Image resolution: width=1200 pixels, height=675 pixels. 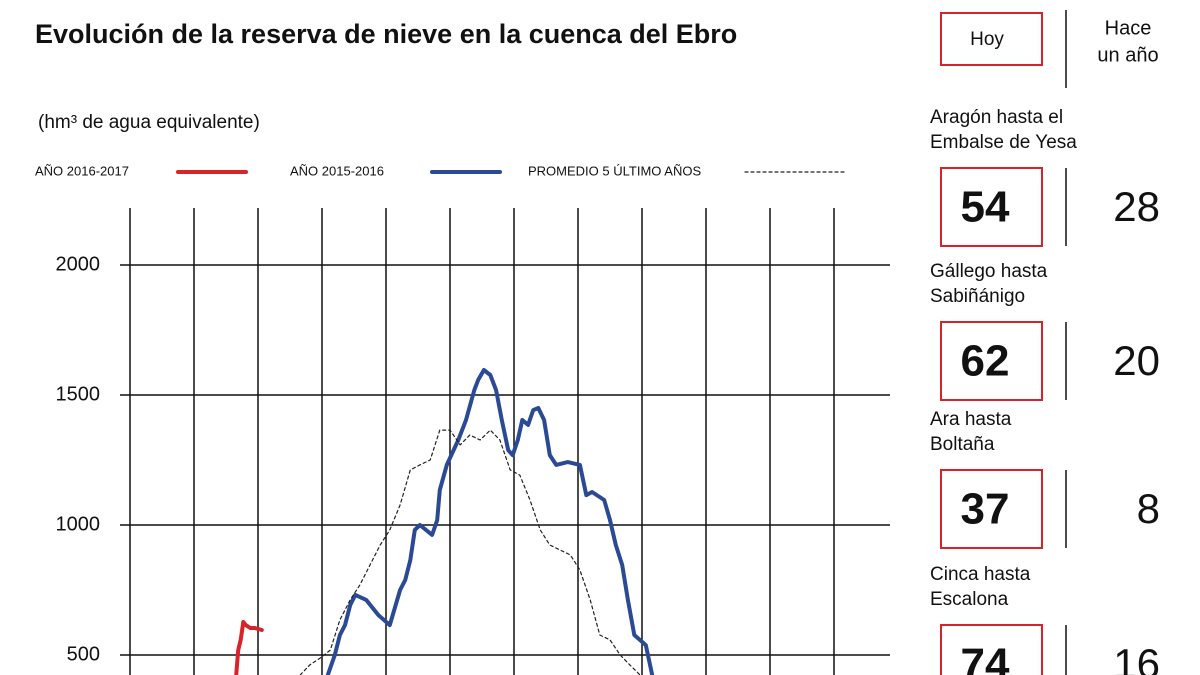 I want to click on y-tick-label: 1500, so click(x=78, y=394).